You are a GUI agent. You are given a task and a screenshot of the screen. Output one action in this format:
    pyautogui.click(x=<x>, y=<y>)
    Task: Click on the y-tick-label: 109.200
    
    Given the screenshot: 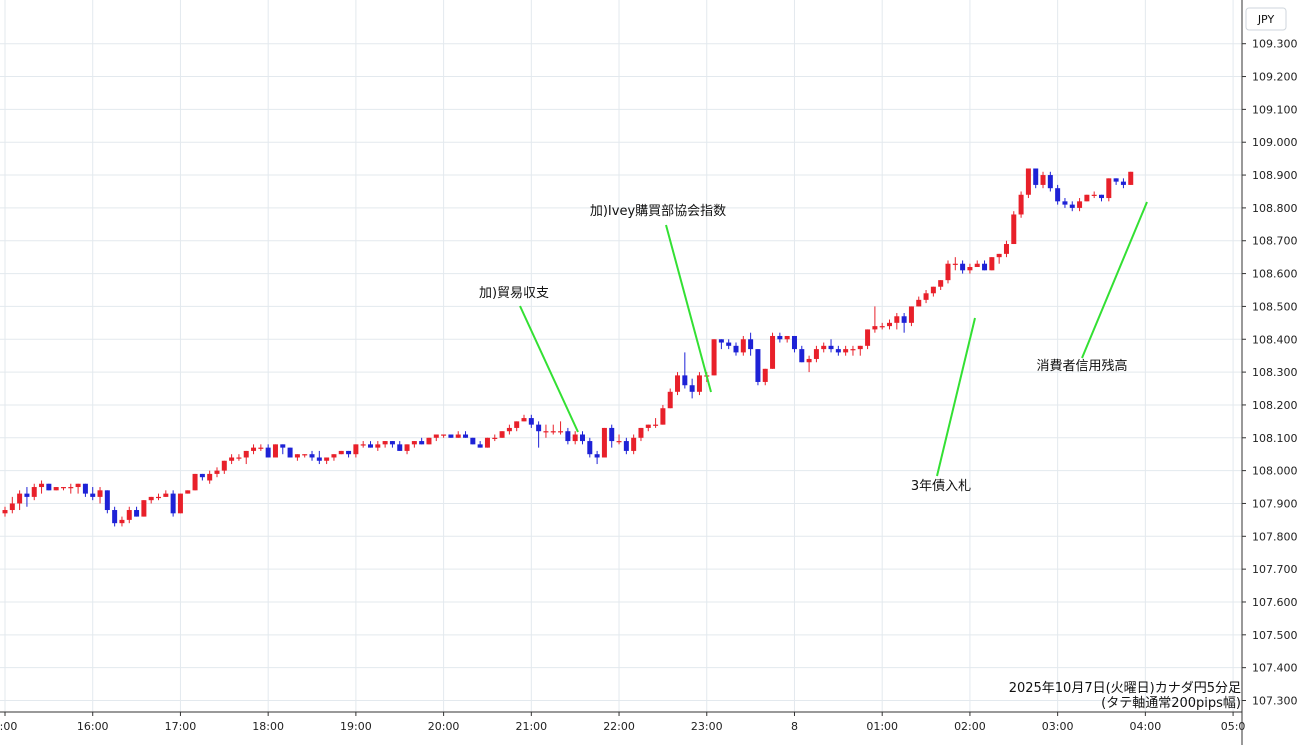 What is the action you would take?
    pyautogui.click(x=1275, y=77)
    